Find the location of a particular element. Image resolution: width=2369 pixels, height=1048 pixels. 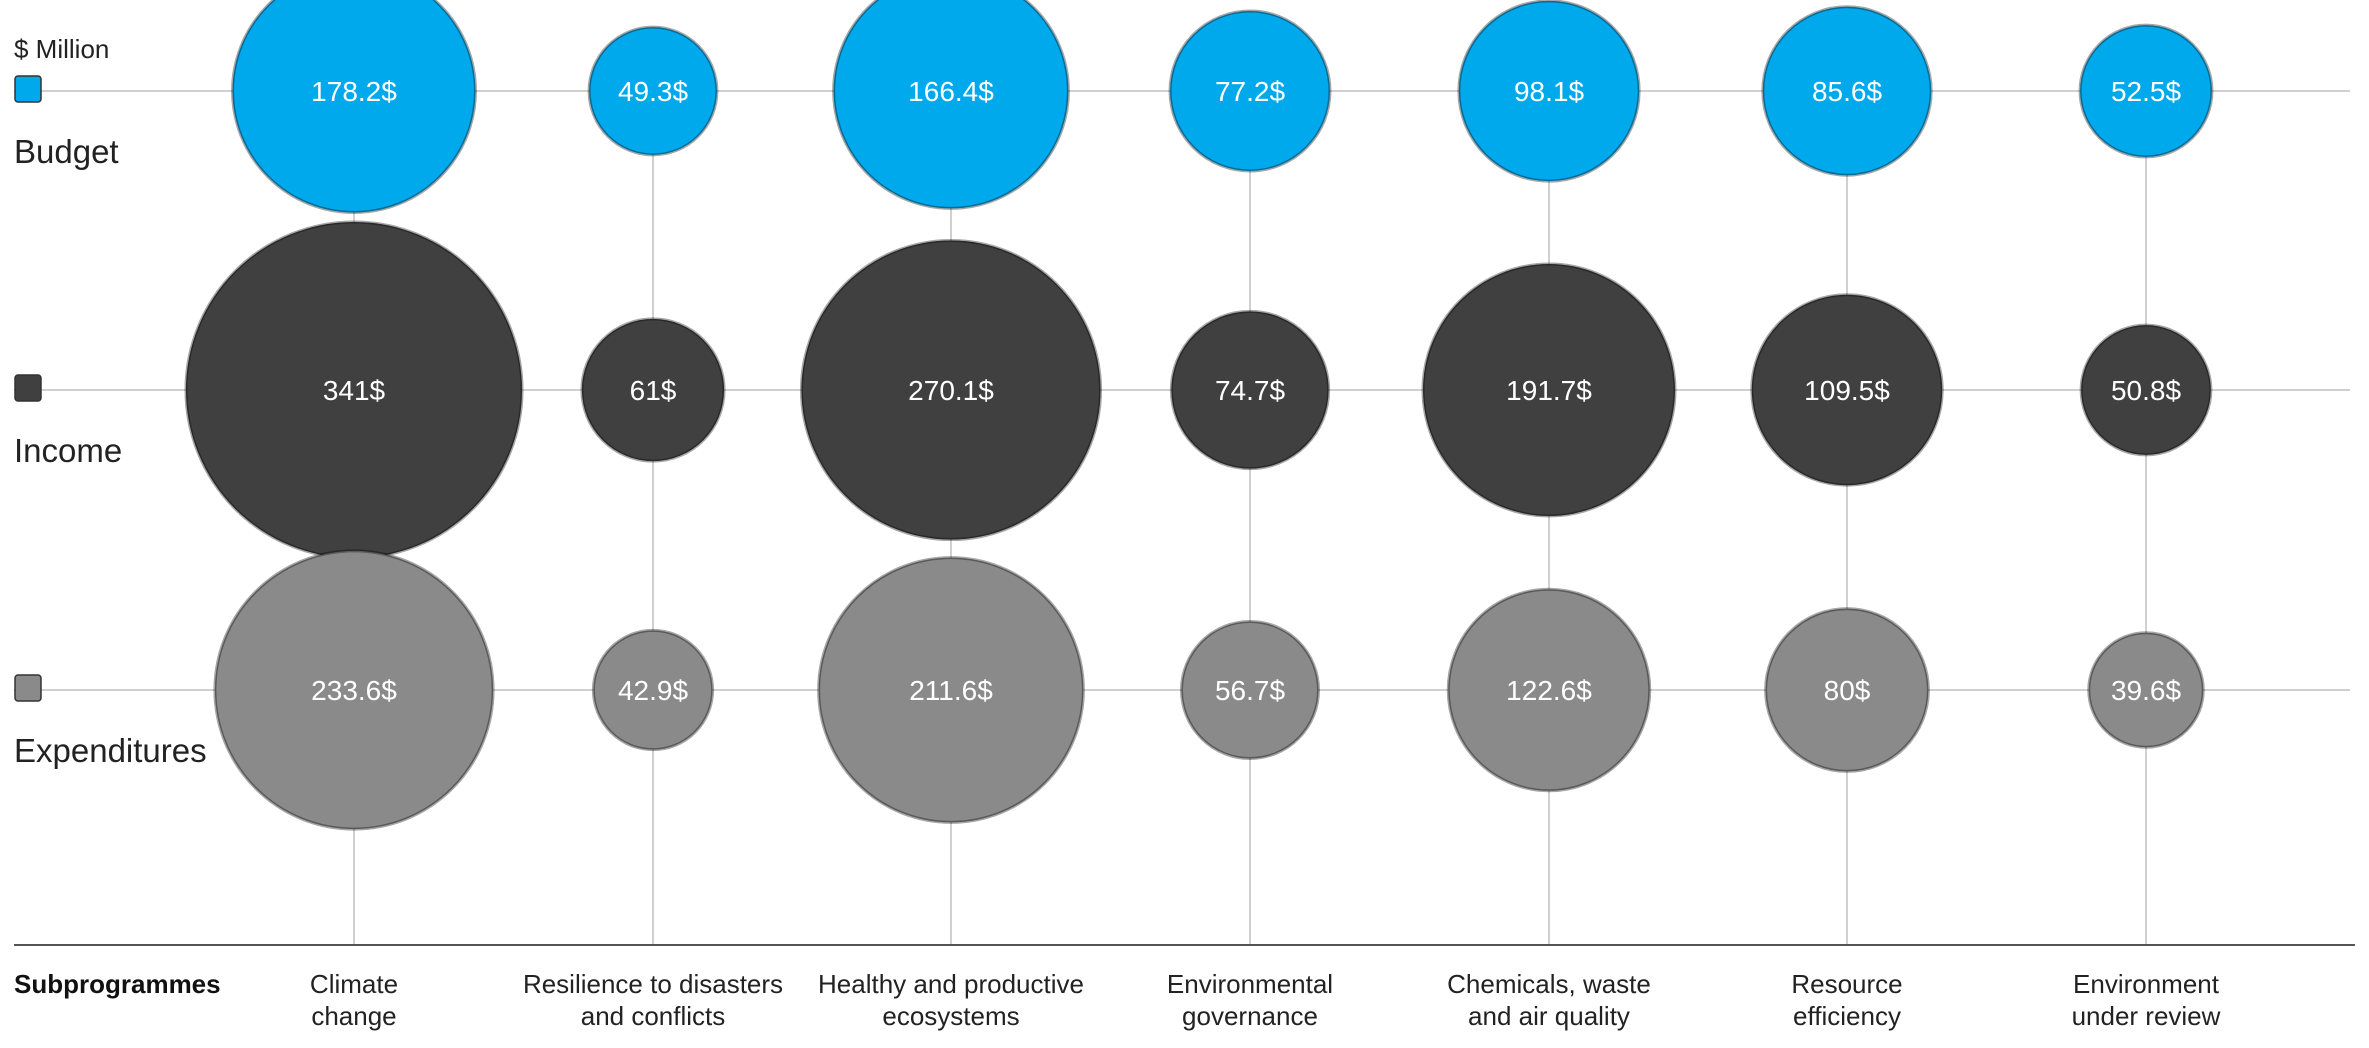

value-label-budget-1: 178.2$ is located at coordinates (354, 91).